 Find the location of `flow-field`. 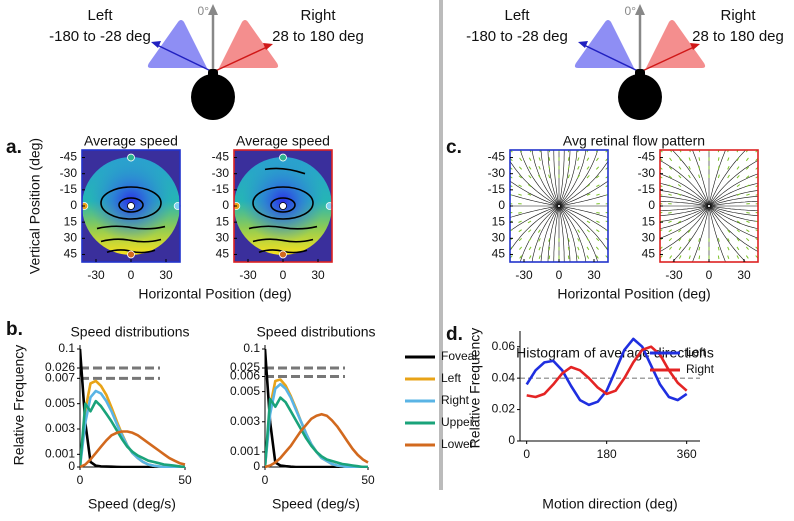

flow-field is located at coordinates (709, 206).